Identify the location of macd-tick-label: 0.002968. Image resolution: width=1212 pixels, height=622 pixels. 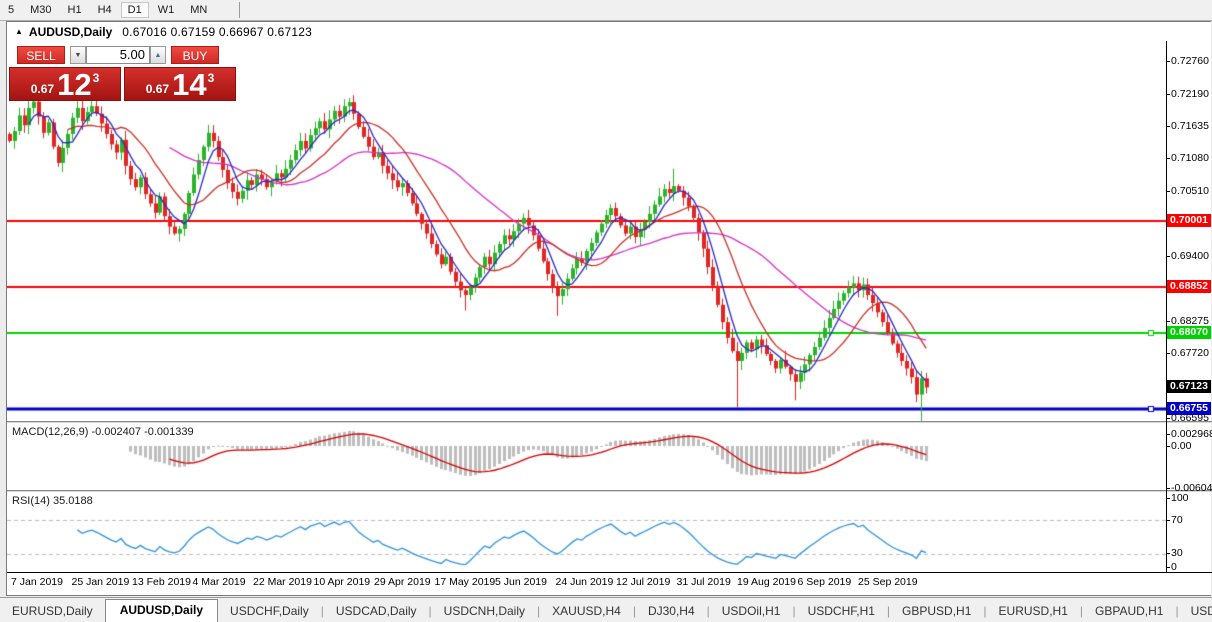
(1191, 434).